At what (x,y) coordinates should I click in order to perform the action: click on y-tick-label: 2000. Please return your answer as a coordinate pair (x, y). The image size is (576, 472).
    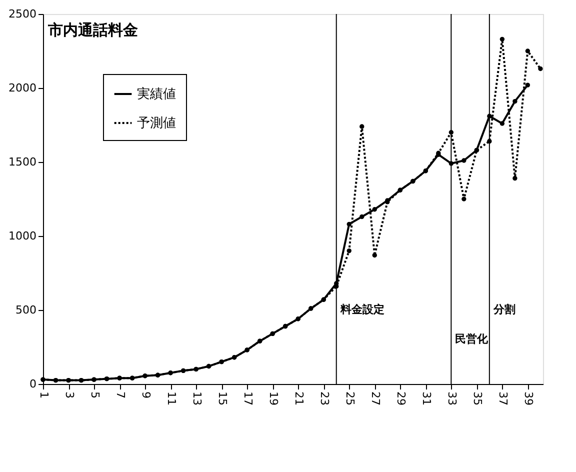
    Looking at the image, I should click on (22, 88).